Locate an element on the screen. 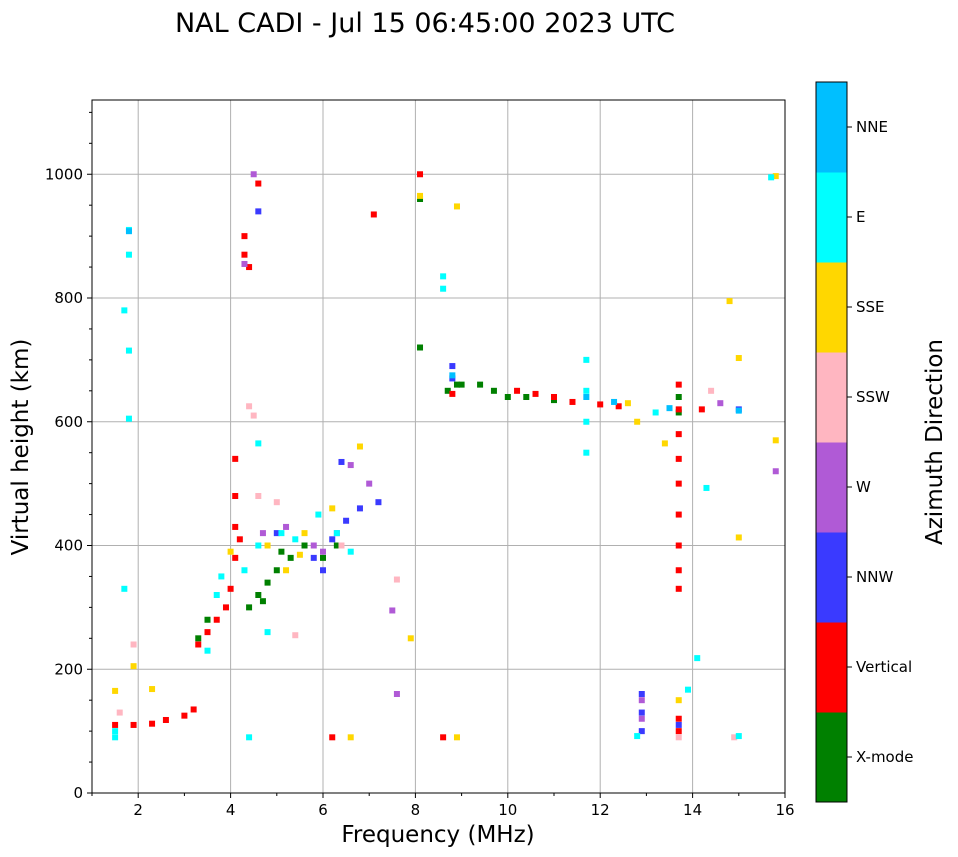 This screenshot has width=958, height=857. colorbar-label: Azimuth Direction is located at coordinates (935, 442).